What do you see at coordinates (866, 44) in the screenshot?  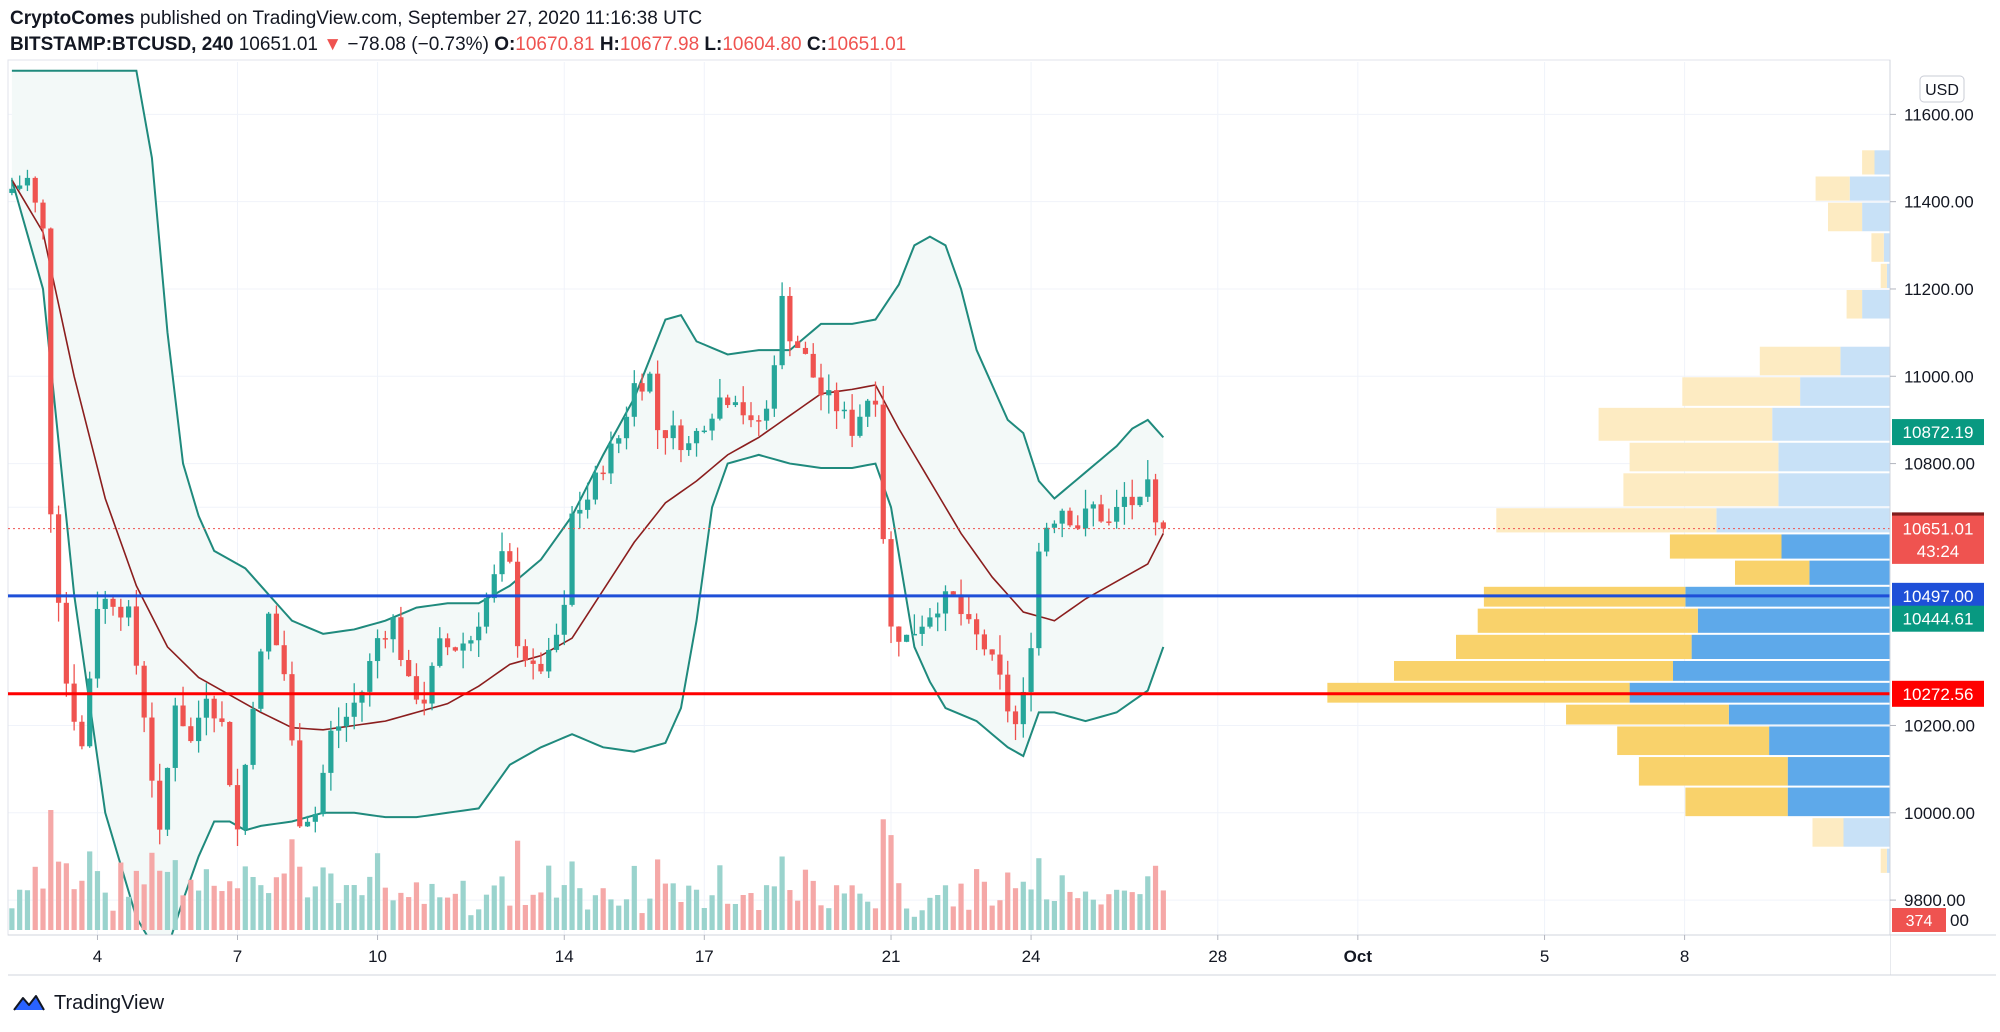 I see `close-value: 10651.01` at bounding box center [866, 44].